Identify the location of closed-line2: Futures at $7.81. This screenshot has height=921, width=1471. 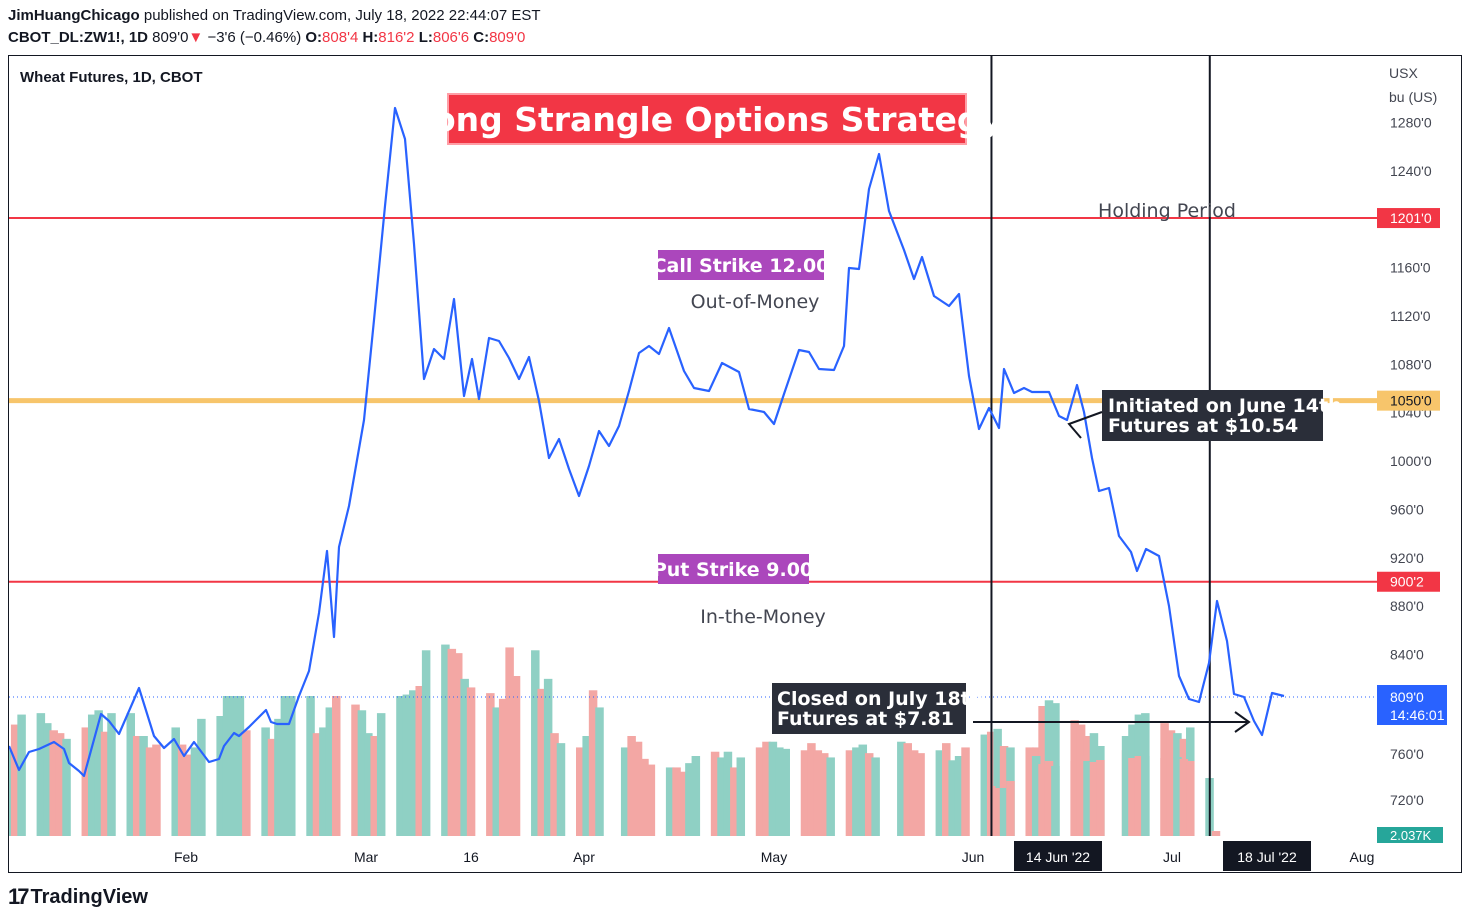
(865, 719).